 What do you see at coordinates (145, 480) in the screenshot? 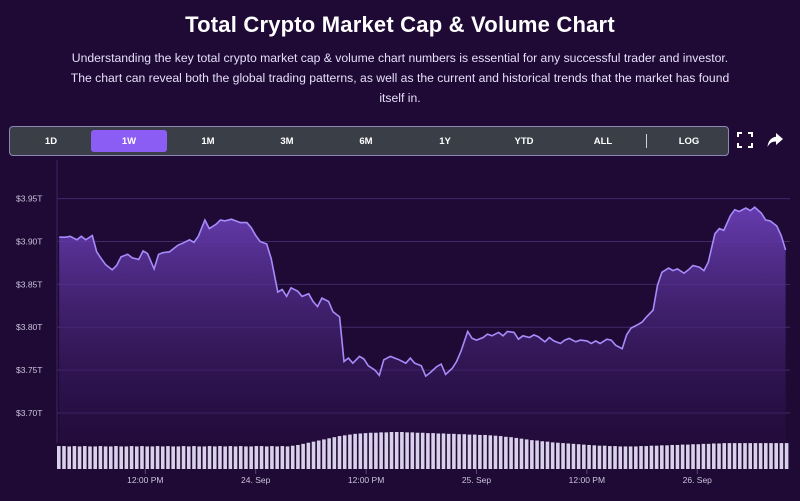
I see `x-tick-label: 12:00 PM` at bounding box center [145, 480].